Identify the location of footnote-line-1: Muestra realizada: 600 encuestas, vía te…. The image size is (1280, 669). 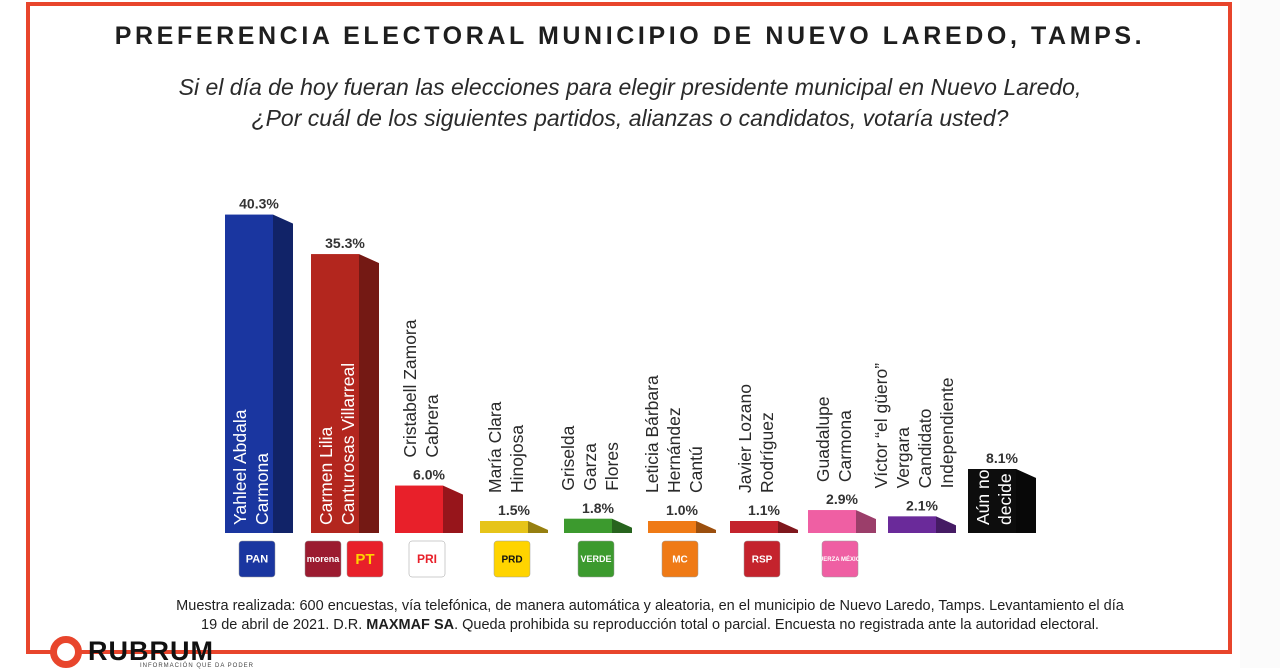
(650, 606).